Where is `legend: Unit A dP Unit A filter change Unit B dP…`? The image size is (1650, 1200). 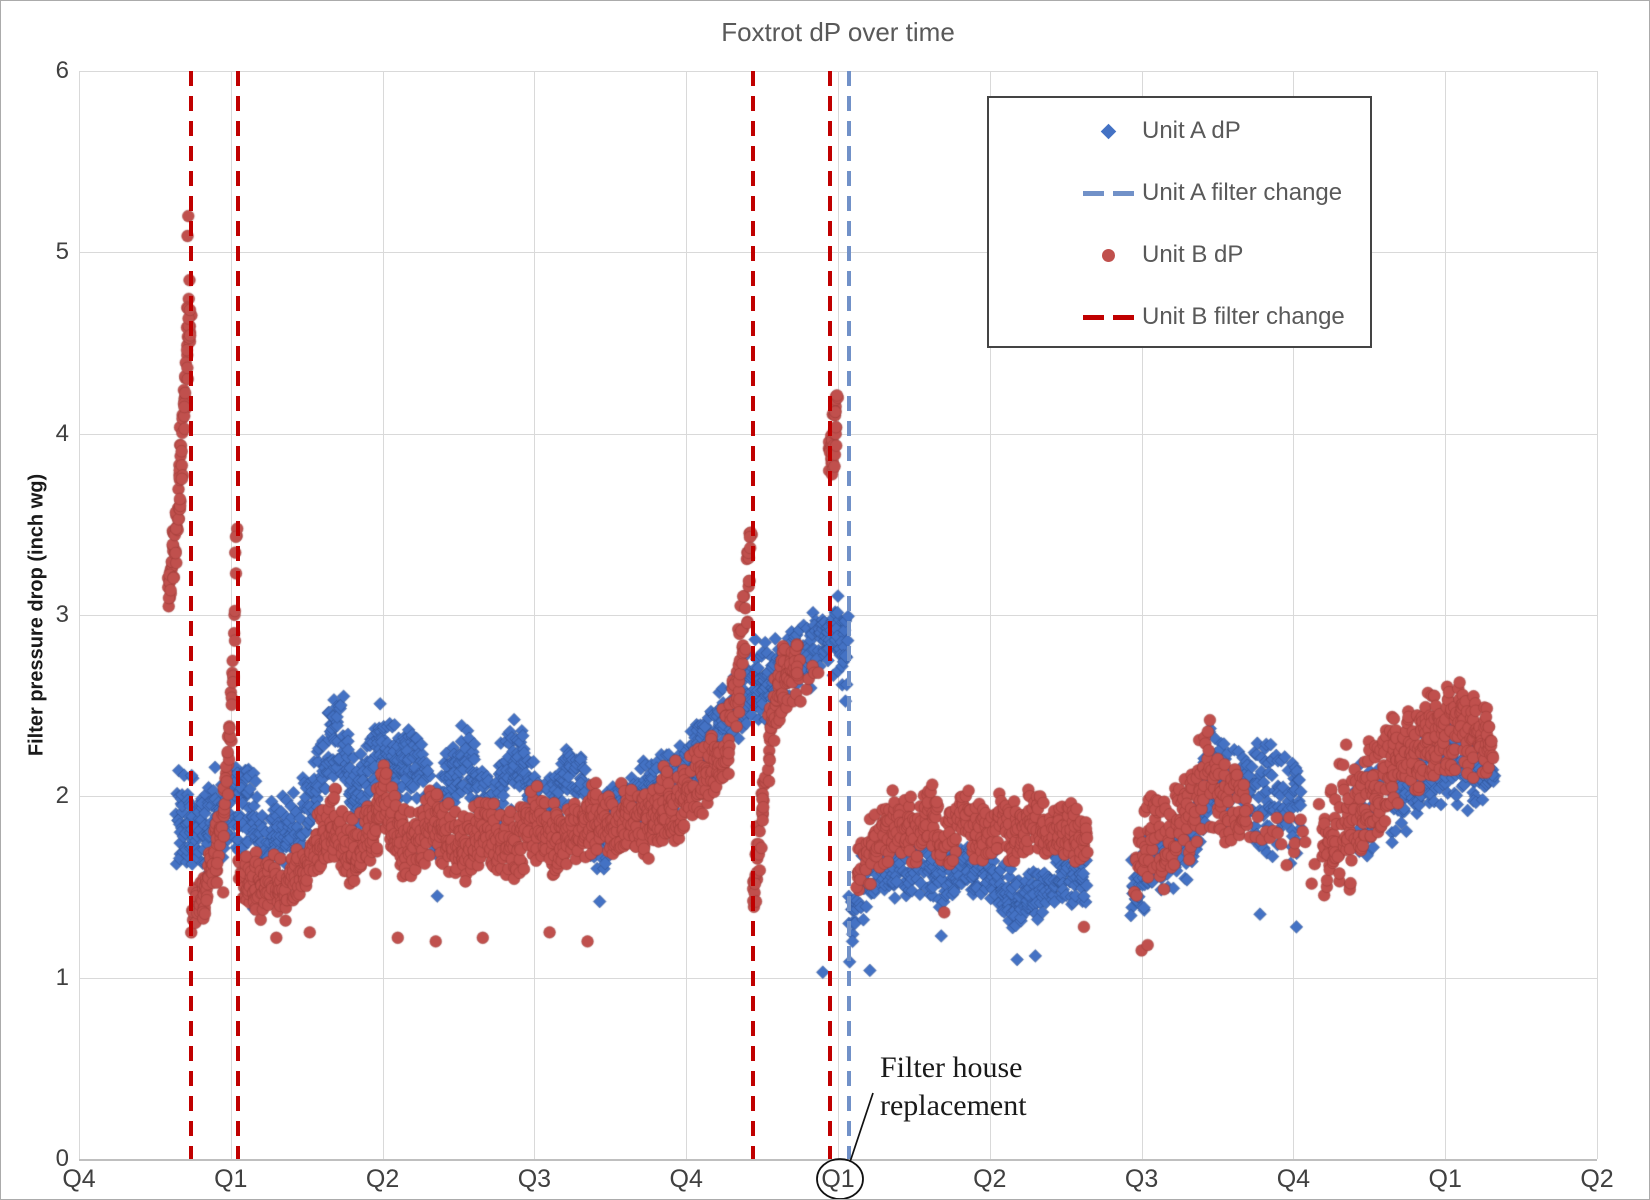 legend: Unit A dP Unit A filter change Unit B dP… is located at coordinates (1179, 222).